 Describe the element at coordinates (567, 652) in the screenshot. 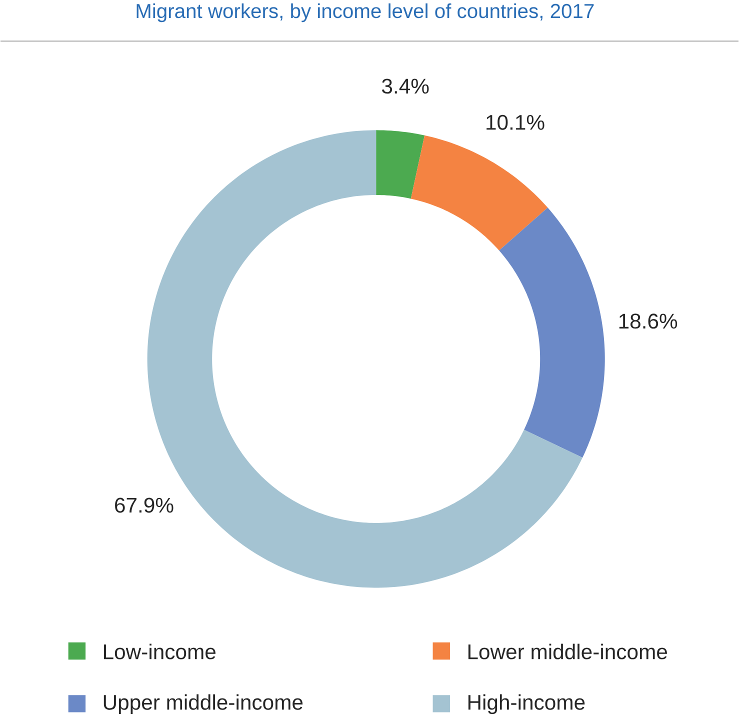

I see `legend-label: Lower middle-income` at that location.